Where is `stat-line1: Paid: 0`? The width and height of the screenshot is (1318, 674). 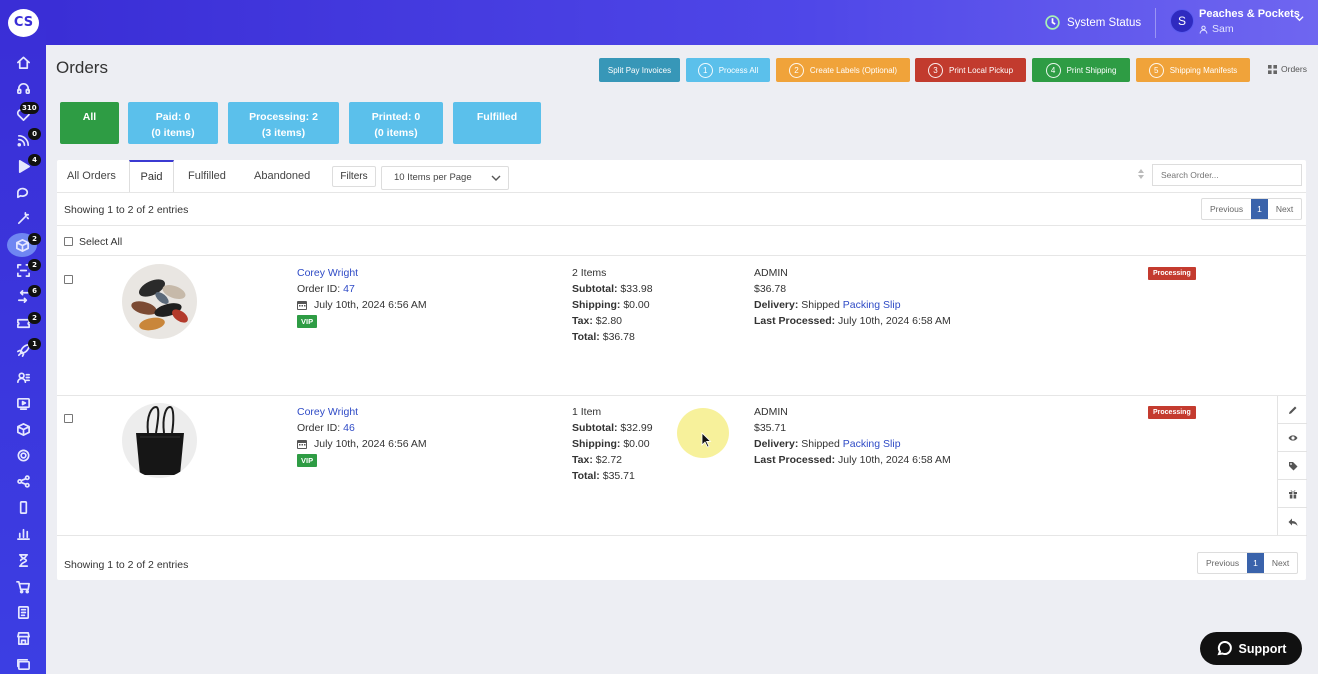 stat-line1: Paid: 0 is located at coordinates (173, 117).